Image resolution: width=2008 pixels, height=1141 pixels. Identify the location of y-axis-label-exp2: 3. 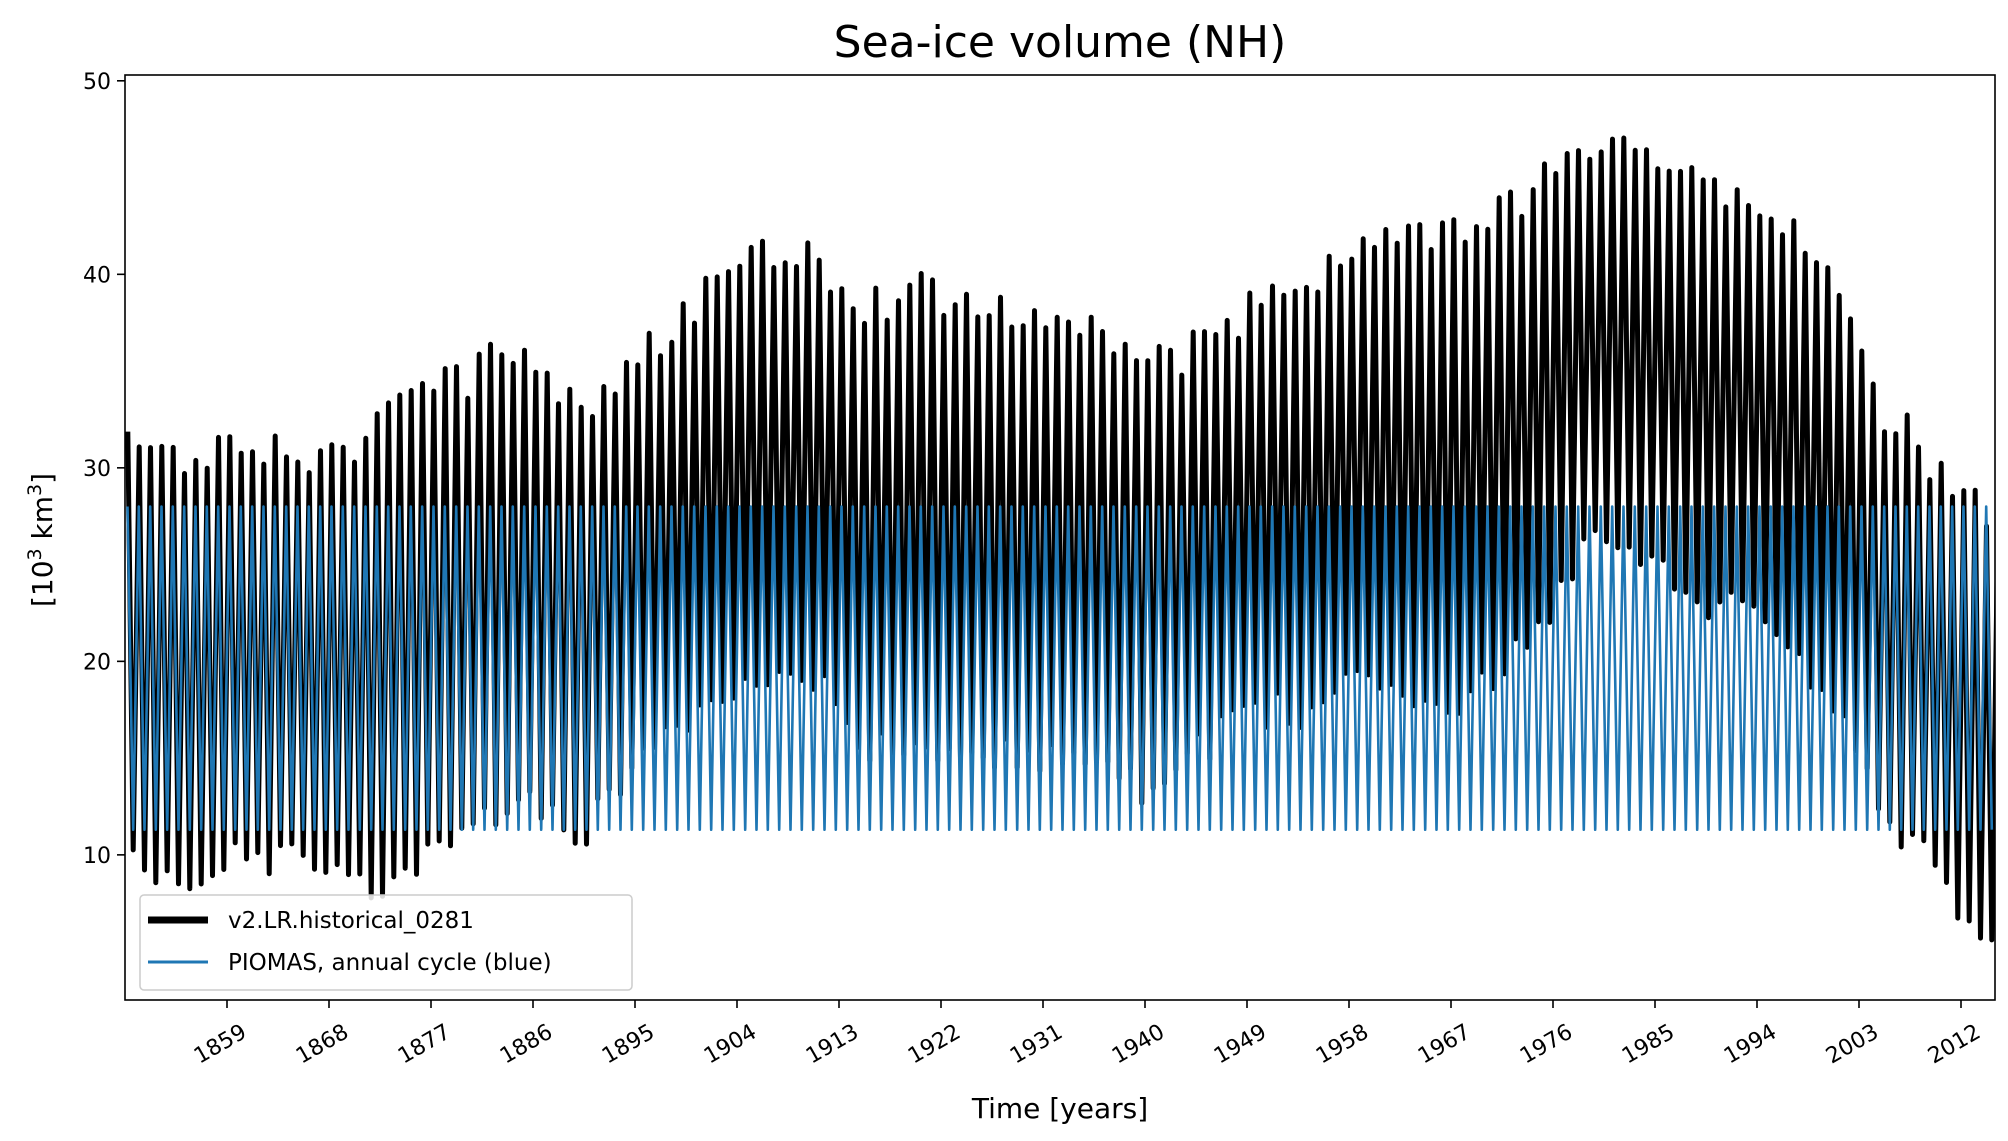
(35, 490).